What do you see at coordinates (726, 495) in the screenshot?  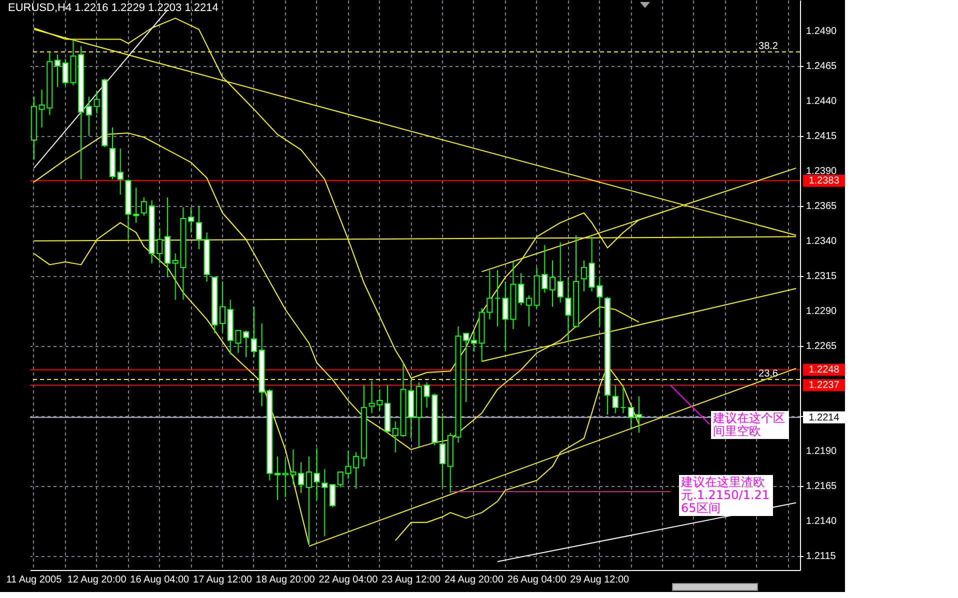 I see `annotation: 建议在这里渣欧元.1.2150/1.2165区间` at bounding box center [726, 495].